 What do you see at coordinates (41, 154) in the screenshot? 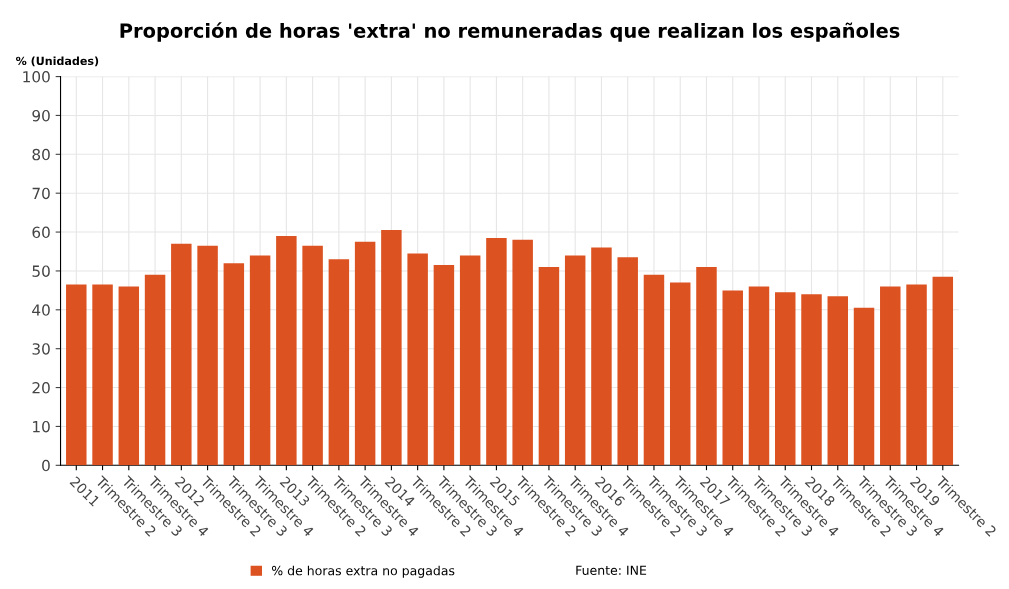
I see `y-tick-label: 80` at bounding box center [41, 154].